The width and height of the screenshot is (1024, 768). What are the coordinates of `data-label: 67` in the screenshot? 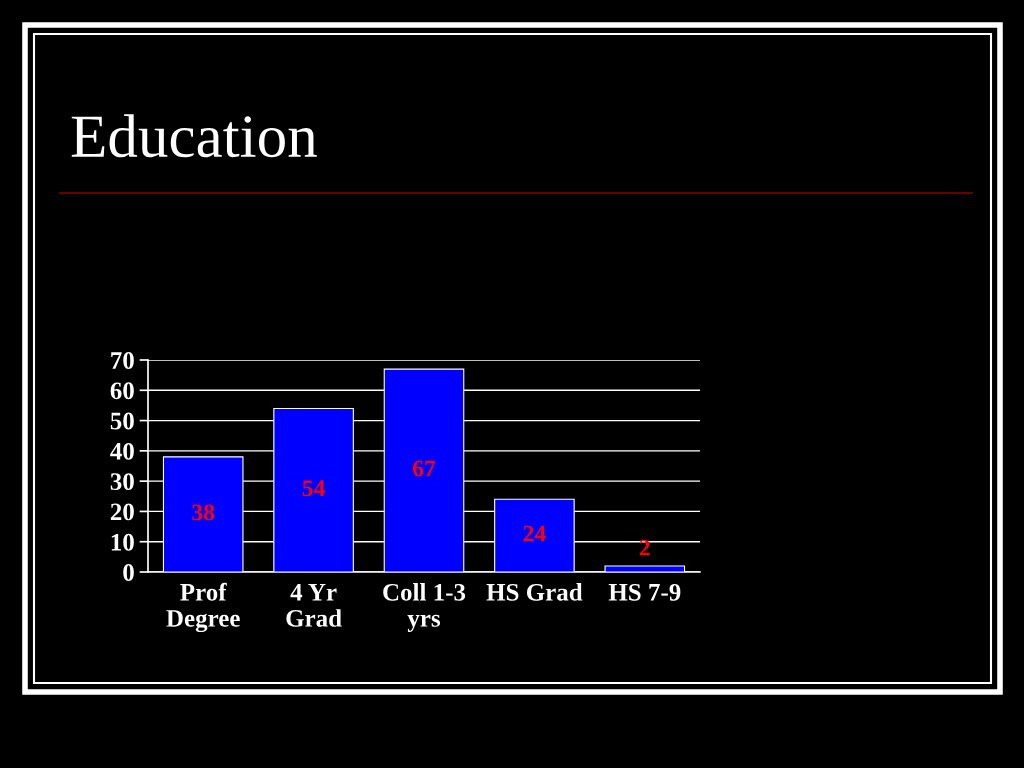 It's located at (424, 468).